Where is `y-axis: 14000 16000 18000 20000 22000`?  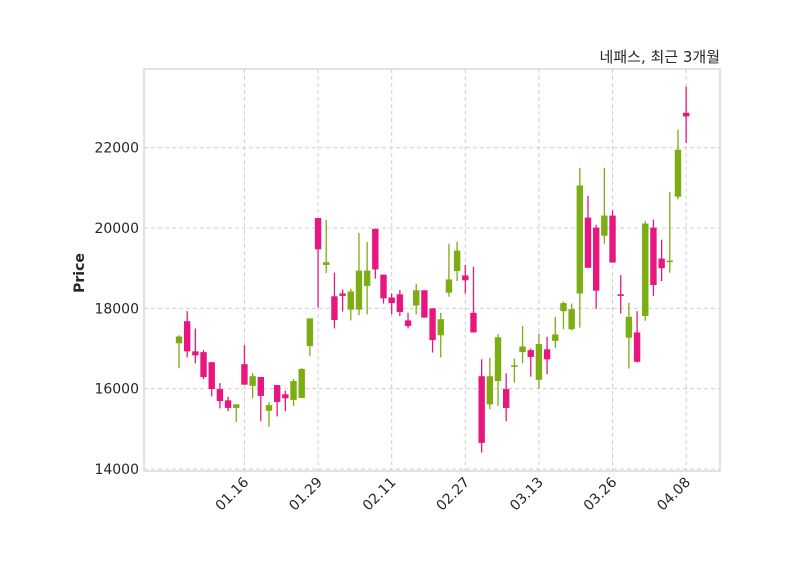 y-axis: 14000 16000 18000 20000 22000 is located at coordinates (116, 309).